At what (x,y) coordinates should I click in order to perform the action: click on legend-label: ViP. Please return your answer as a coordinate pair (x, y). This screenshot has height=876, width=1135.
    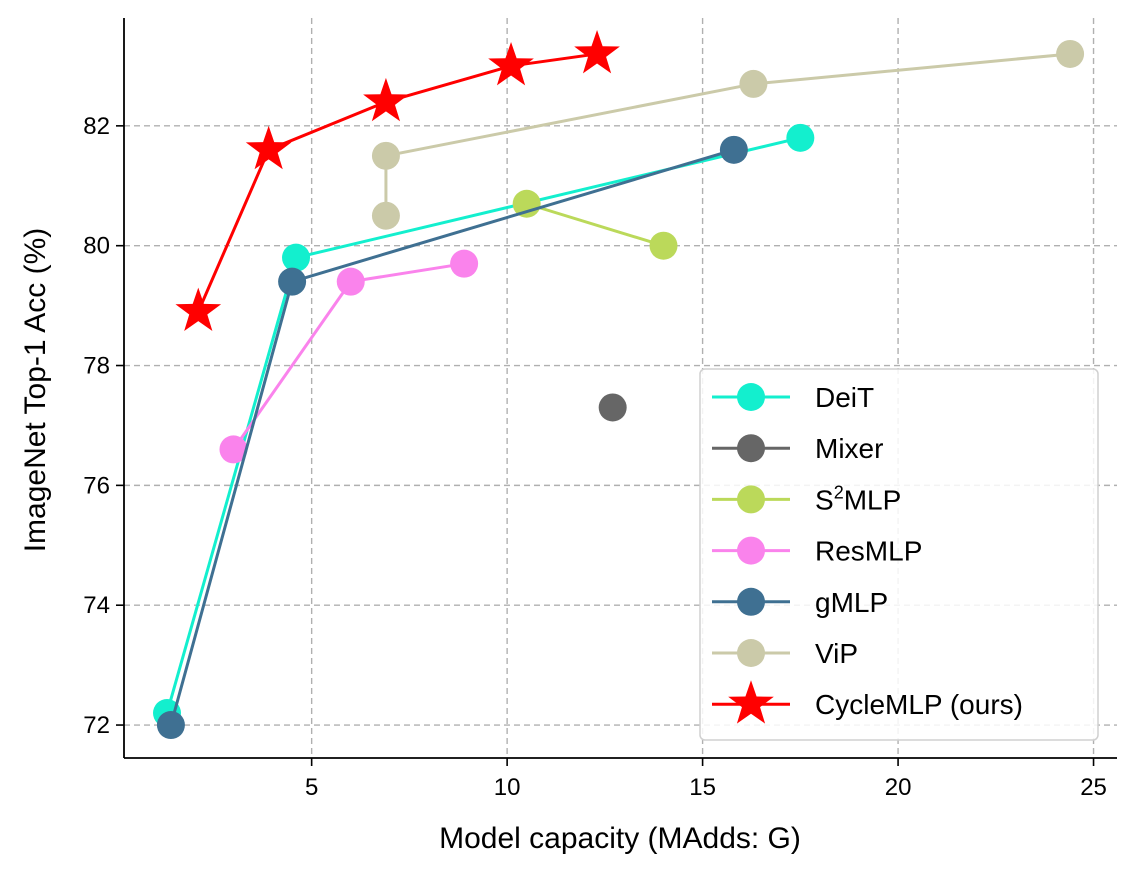
    Looking at the image, I should click on (836, 653).